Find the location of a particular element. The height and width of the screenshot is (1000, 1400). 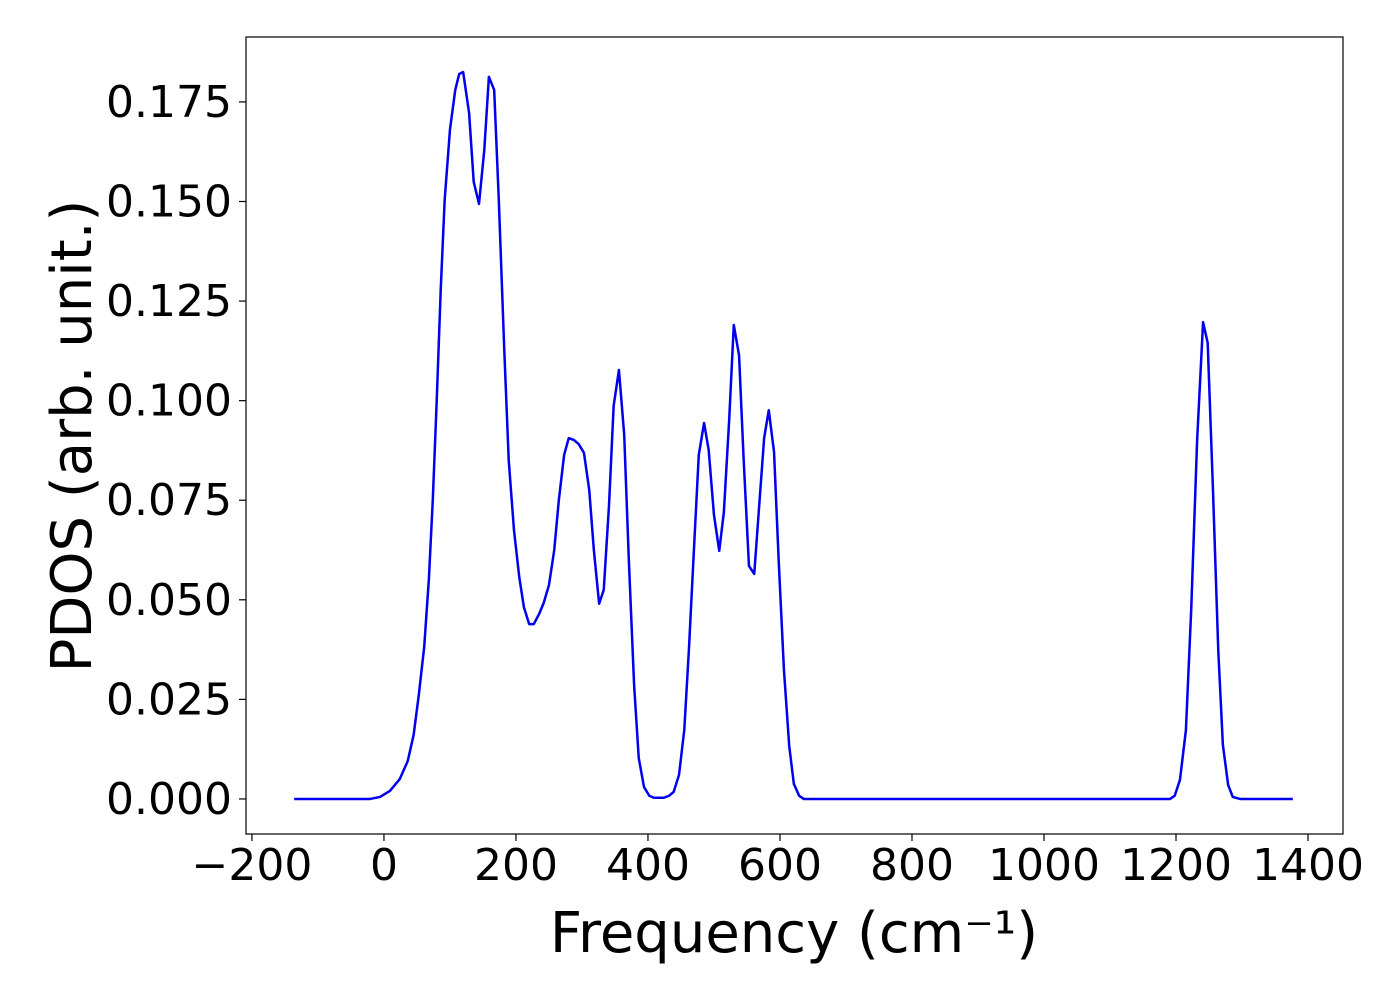

x-tick-label: 800 is located at coordinates (912, 865).